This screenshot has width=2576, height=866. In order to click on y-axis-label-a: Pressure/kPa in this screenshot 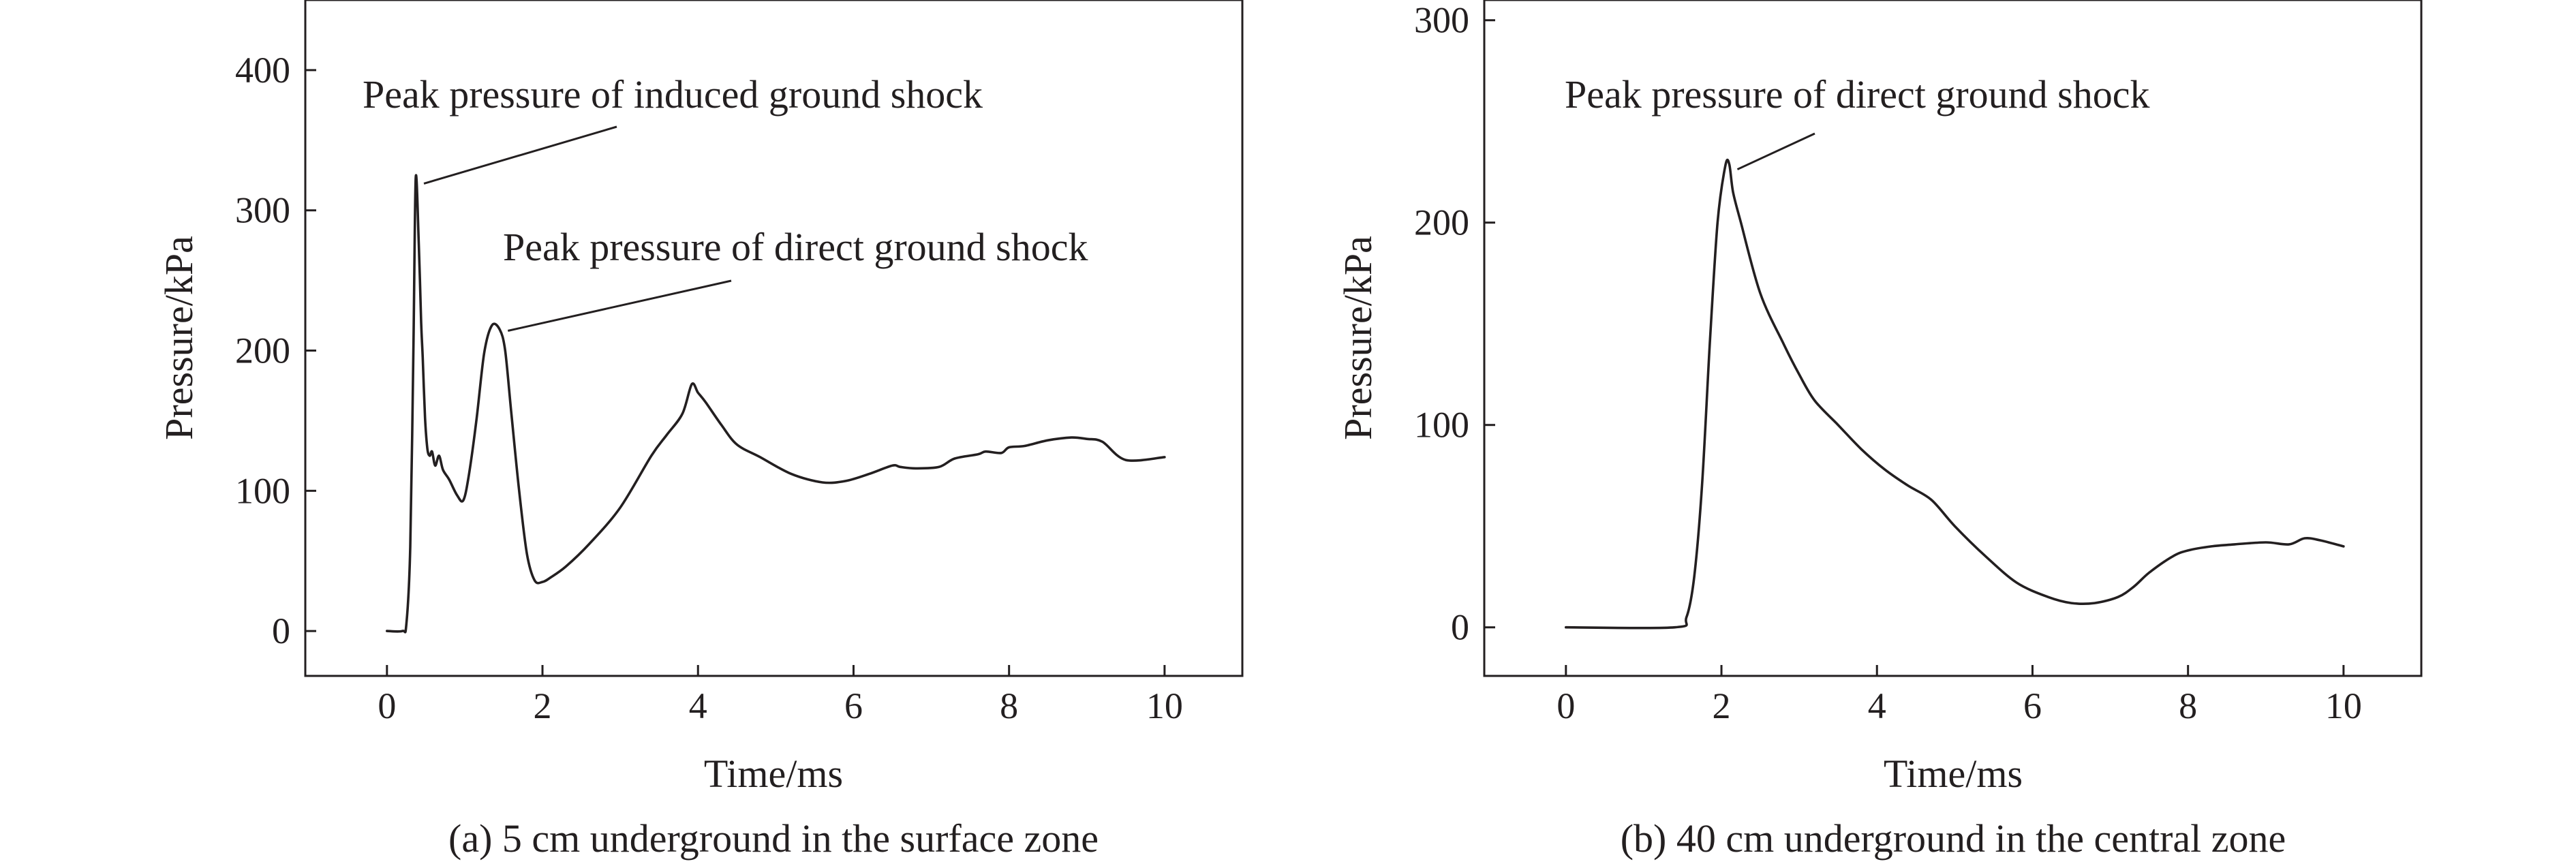, I will do `click(179, 338)`.